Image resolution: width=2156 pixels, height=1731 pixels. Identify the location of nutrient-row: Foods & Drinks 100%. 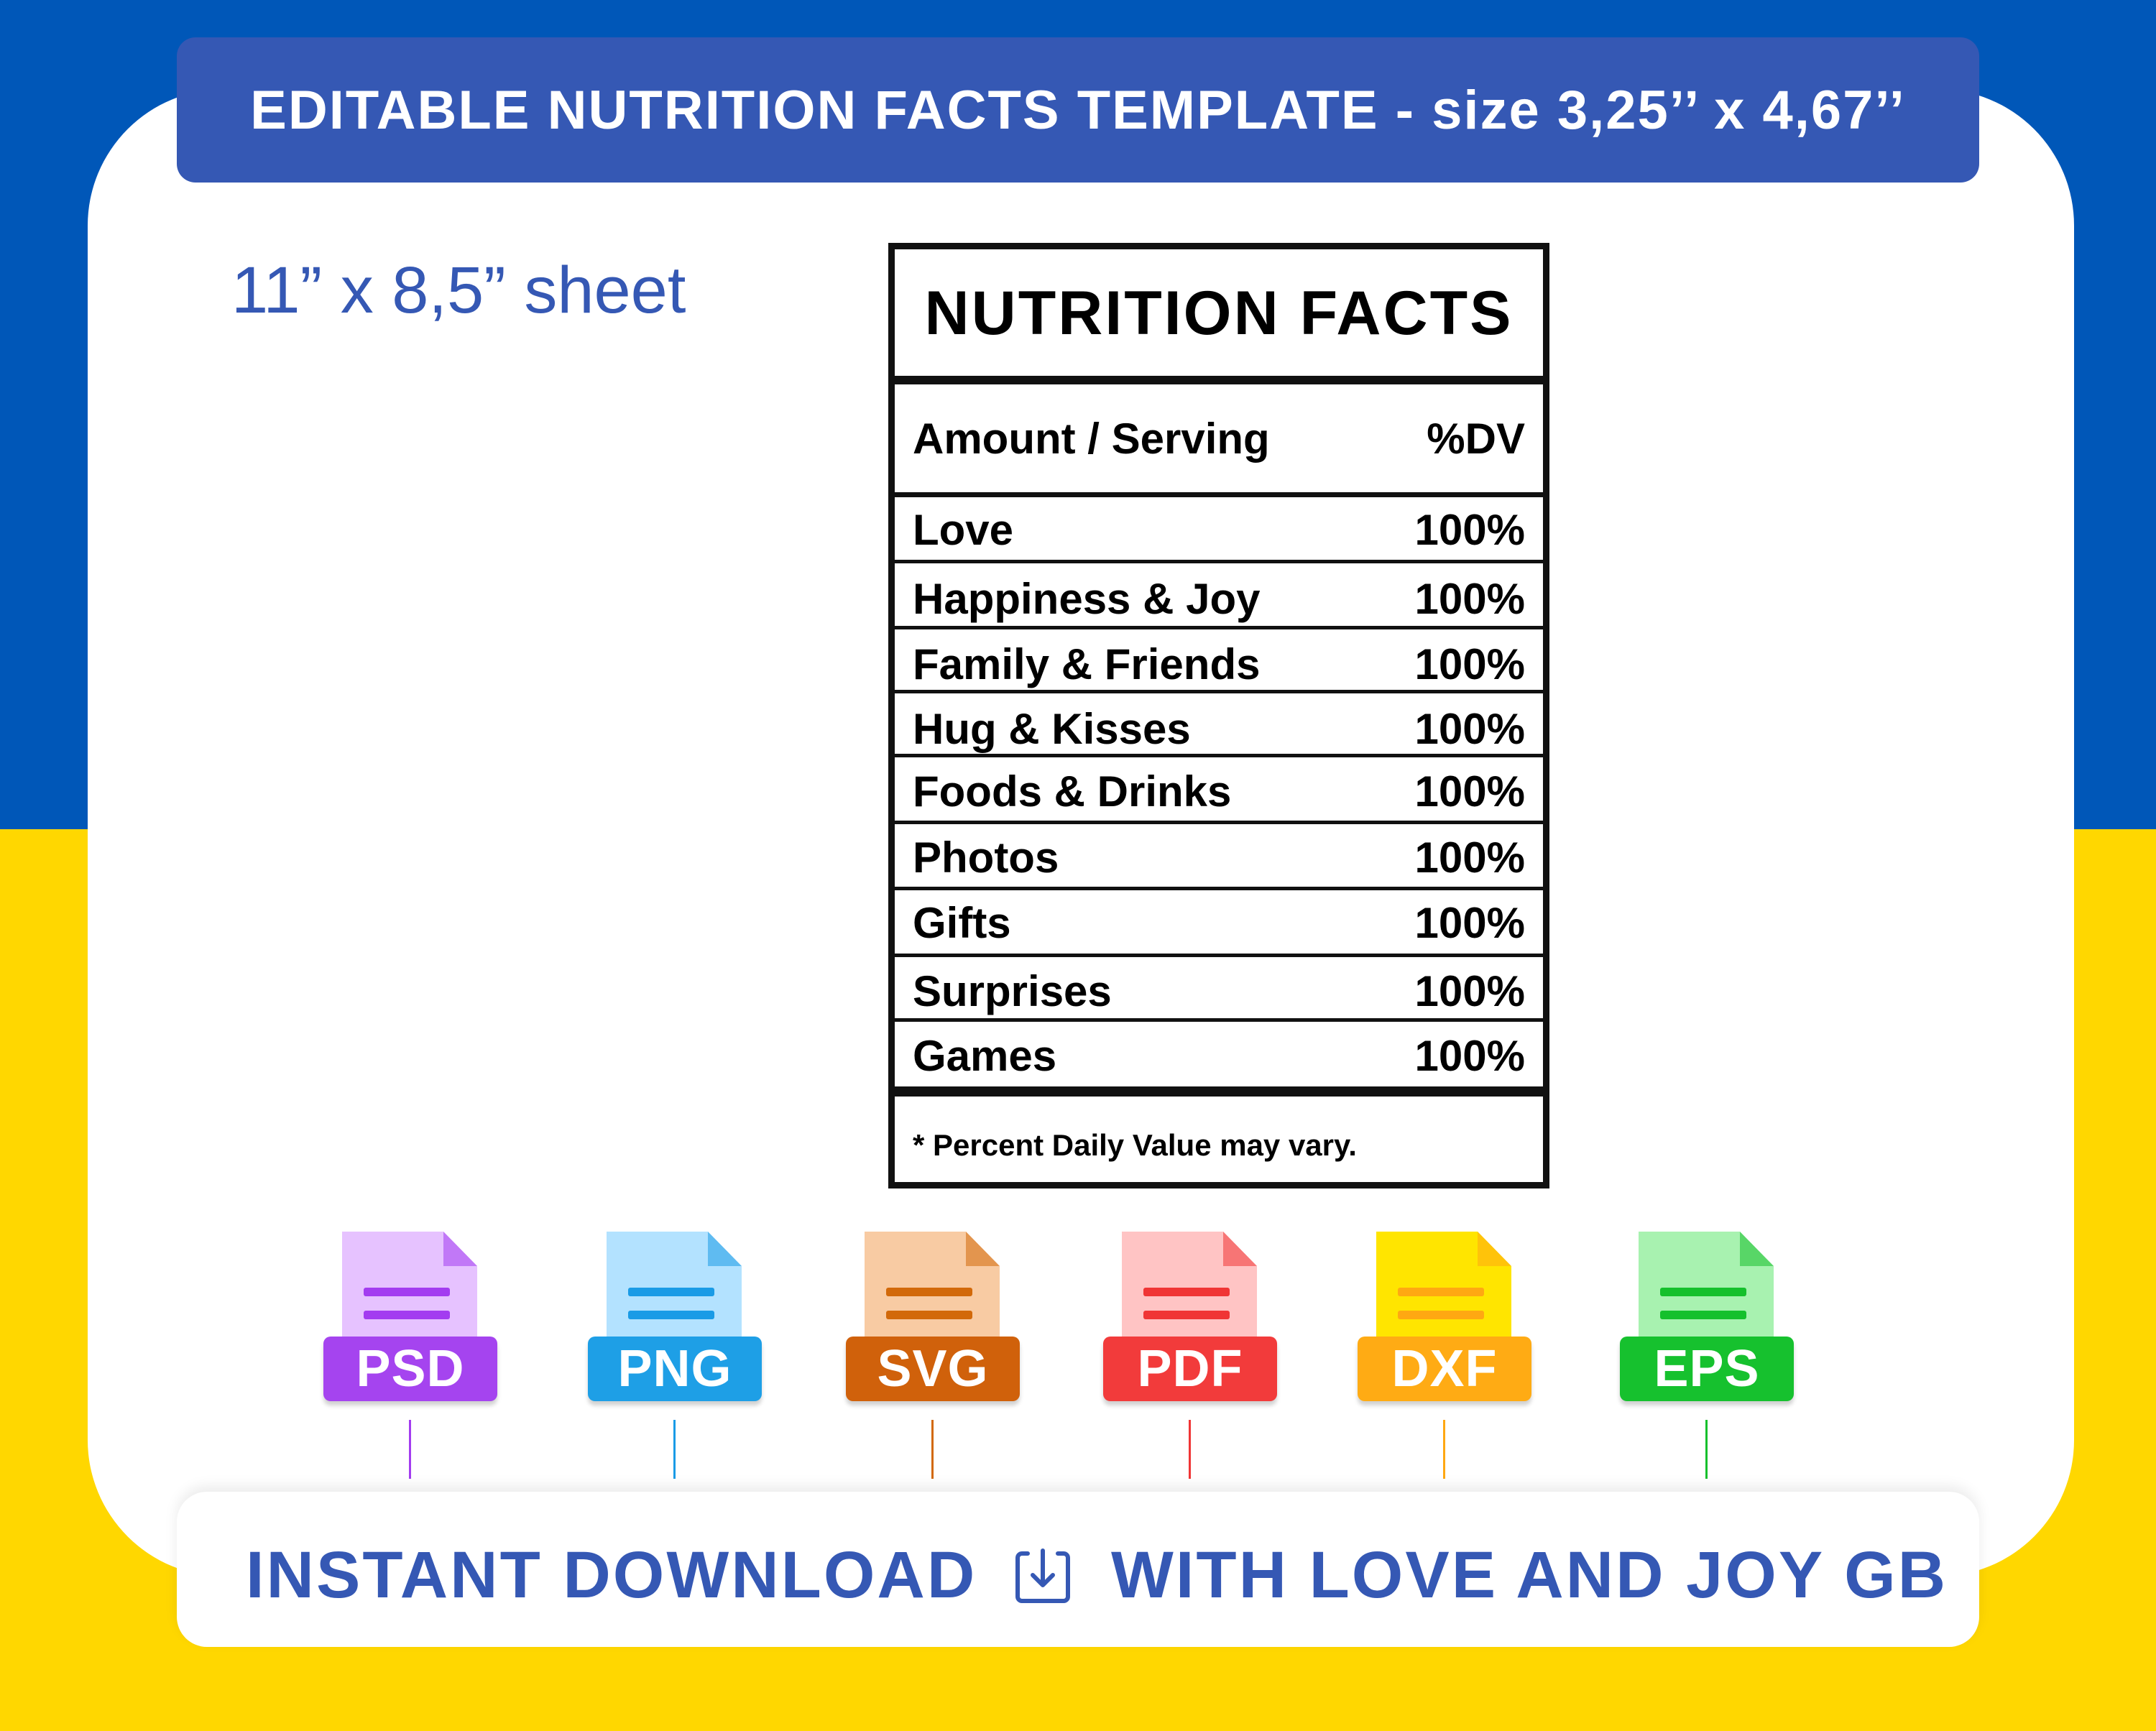
(1219, 791).